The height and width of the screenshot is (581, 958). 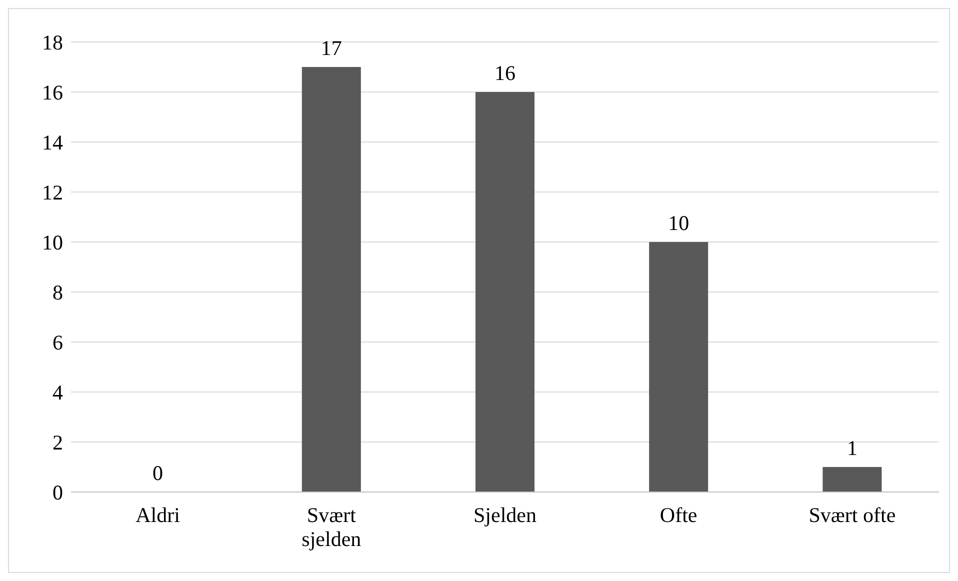 What do you see at coordinates (852, 515) in the screenshot?
I see `x-tick-label: Svært ofte` at bounding box center [852, 515].